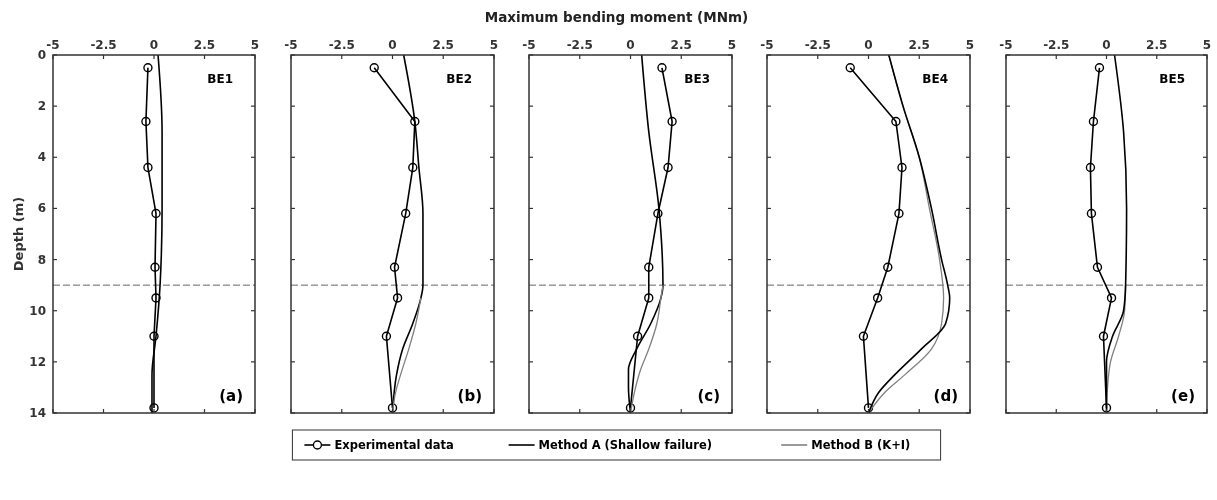 This screenshot has width=1217, height=500. Describe the element at coordinates (697, 79) in the screenshot. I see `annotation: BE3` at that location.